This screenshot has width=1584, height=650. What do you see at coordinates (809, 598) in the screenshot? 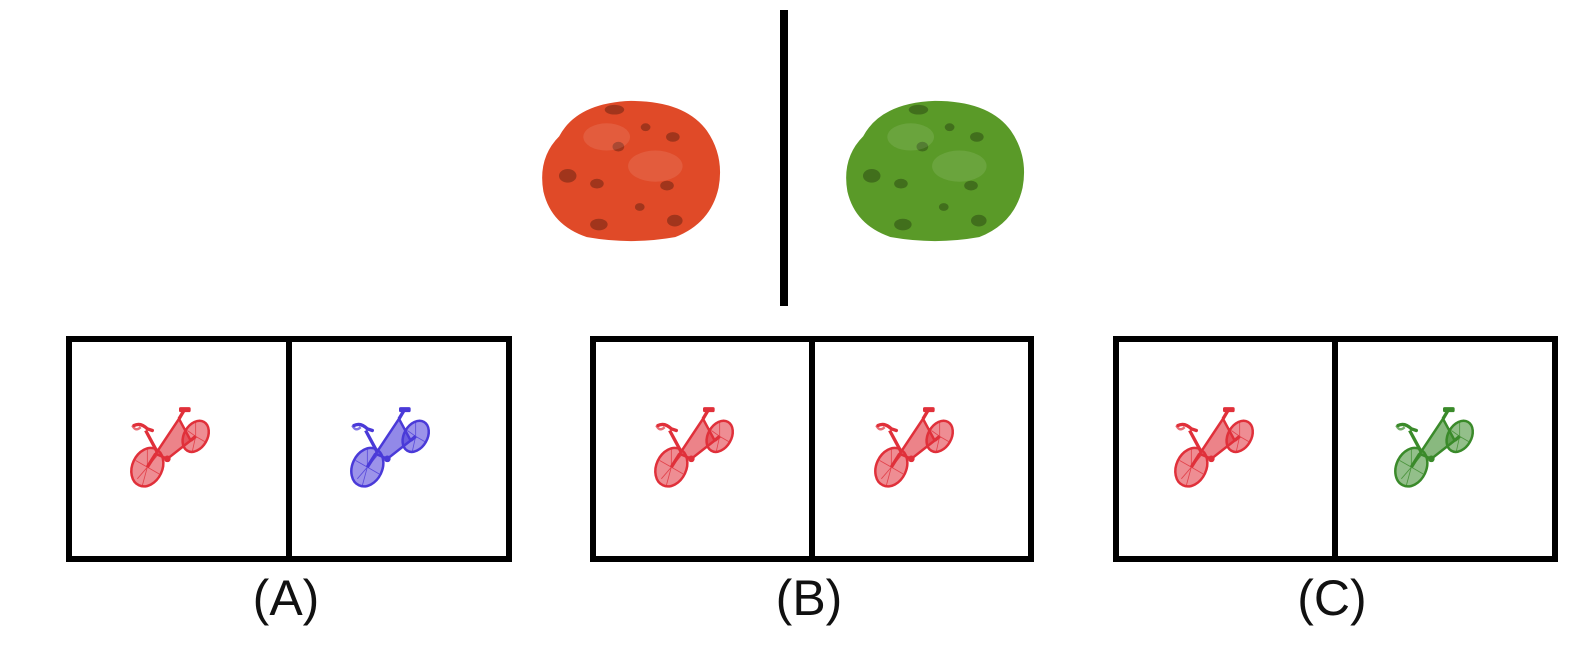
I see `option-b-label: (B)` at bounding box center [809, 598].